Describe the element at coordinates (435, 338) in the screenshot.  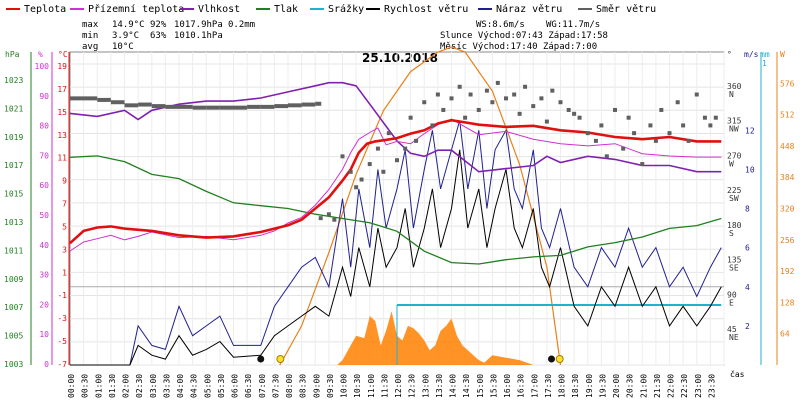
I see `series-solar-measured` at that location.